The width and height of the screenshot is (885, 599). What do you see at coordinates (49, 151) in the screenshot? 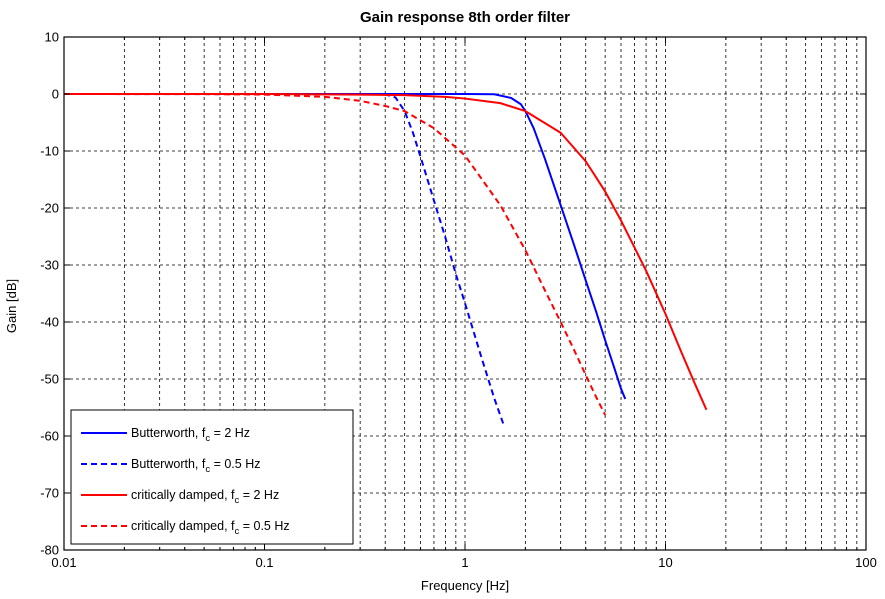
I see `y-tick-label: -10` at bounding box center [49, 151].